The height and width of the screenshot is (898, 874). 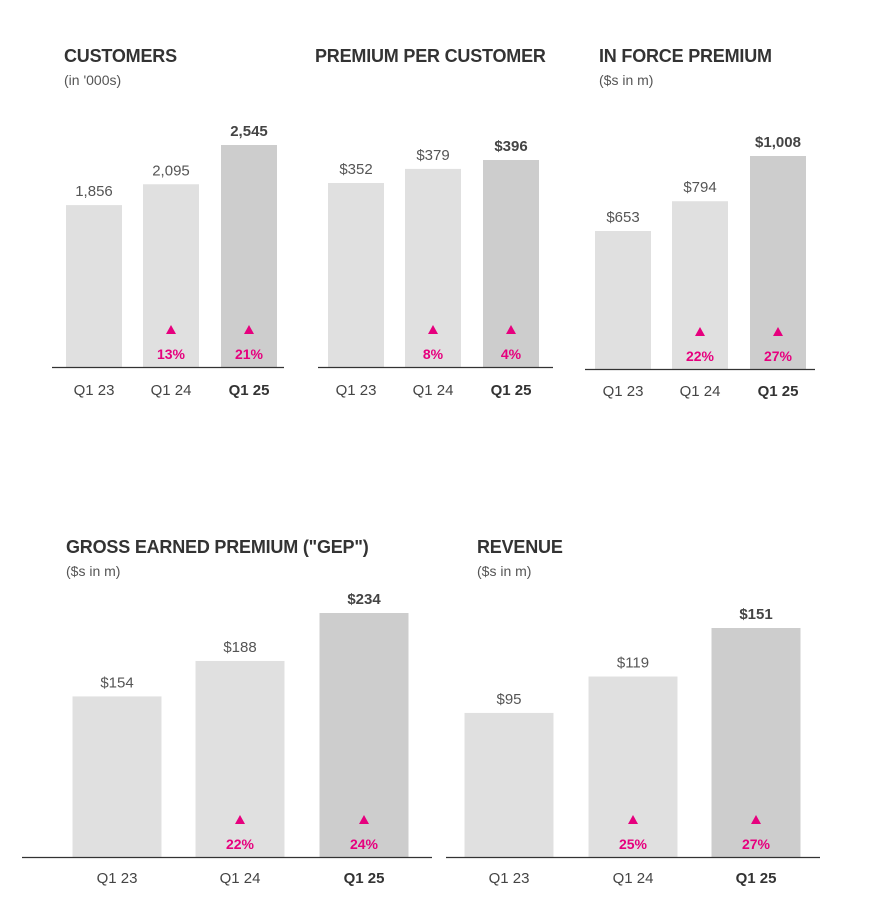 I want to click on in-force-premium-chart-subtitle: ($s in m), so click(x=626, y=80).